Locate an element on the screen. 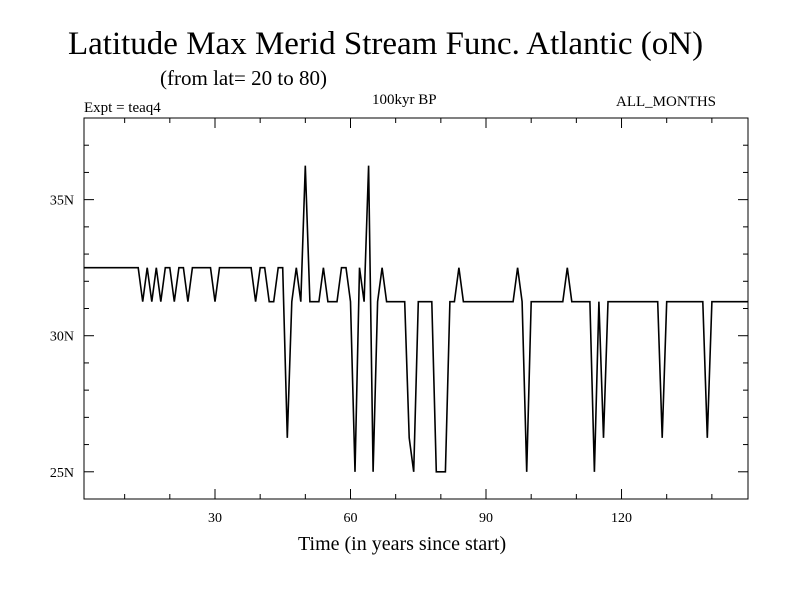 This screenshot has height=600, width=800. x-axis-label: Time (in years since start) is located at coordinates (402, 544).